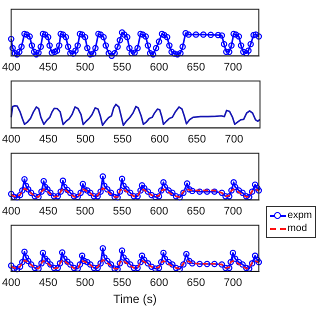 This screenshot has width=320, height=320. Describe the element at coordinates (135, 299) in the screenshot. I see `x-axis-title: Time (s)` at that location.